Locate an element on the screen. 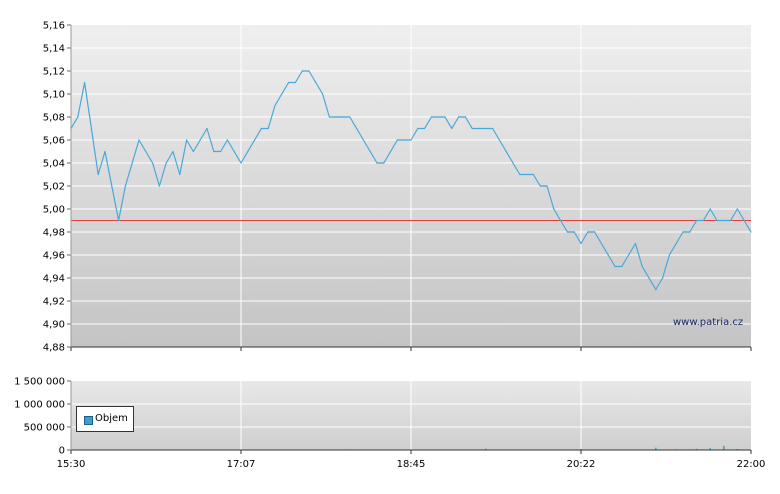 This screenshot has width=780, height=494. price-y-tick-label: 5,00 is located at coordinates (54, 210).